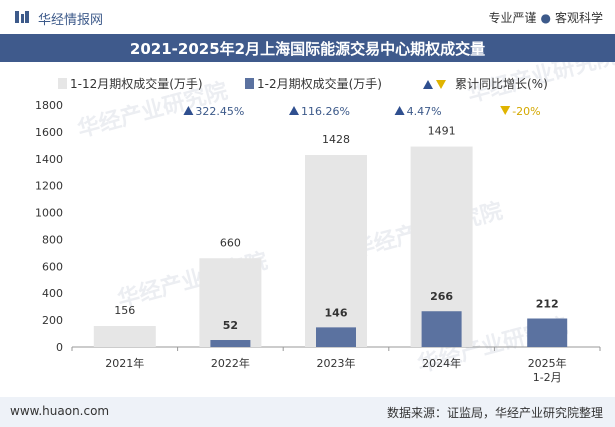 The height and width of the screenshot is (427, 615). What do you see at coordinates (52, 320) in the screenshot?
I see `y-tick-label: 200` at bounding box center [52, 320].